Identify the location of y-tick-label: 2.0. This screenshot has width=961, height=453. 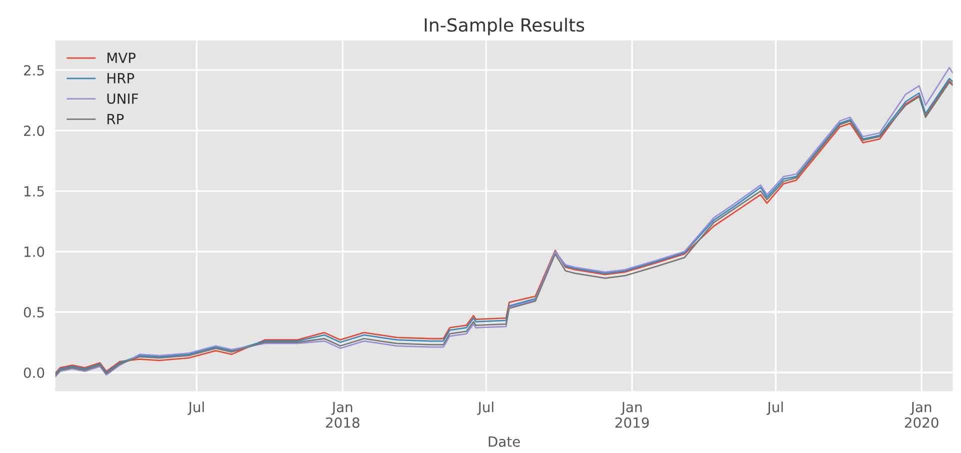
(34, 131).